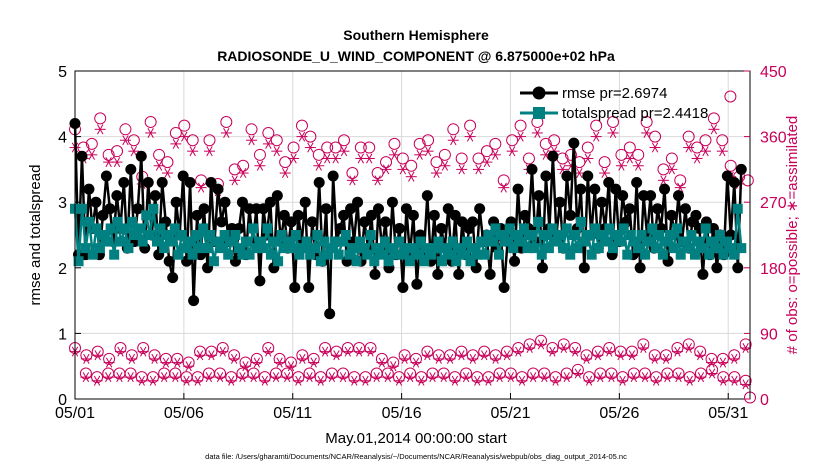 The height and width of the screenshot is (470, 830). Describe the element at coordinates (764, 400) in the screenshot. I see `y-tick-label-right: 0` at that location.